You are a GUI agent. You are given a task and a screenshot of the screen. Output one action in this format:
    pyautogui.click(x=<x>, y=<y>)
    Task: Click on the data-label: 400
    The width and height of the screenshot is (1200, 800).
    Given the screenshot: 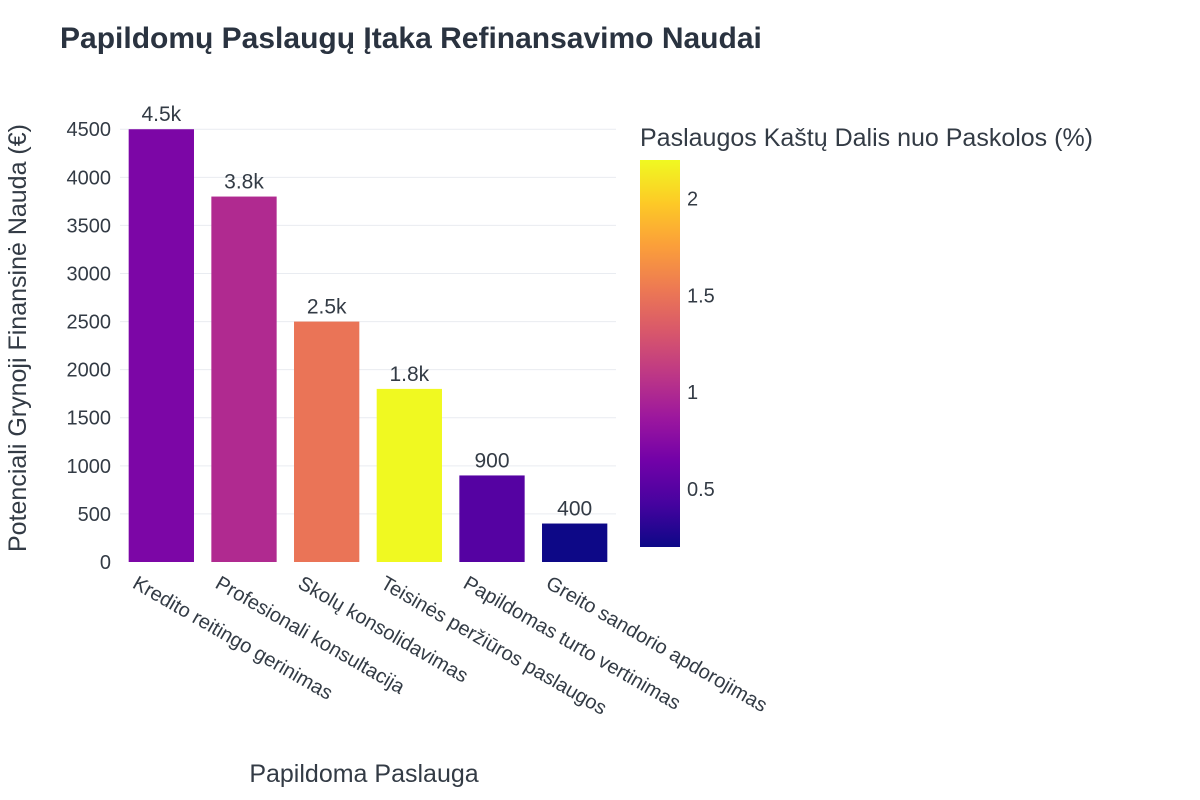 What is the action you would take?
    pyautogui.click(x=574, y=509)
    